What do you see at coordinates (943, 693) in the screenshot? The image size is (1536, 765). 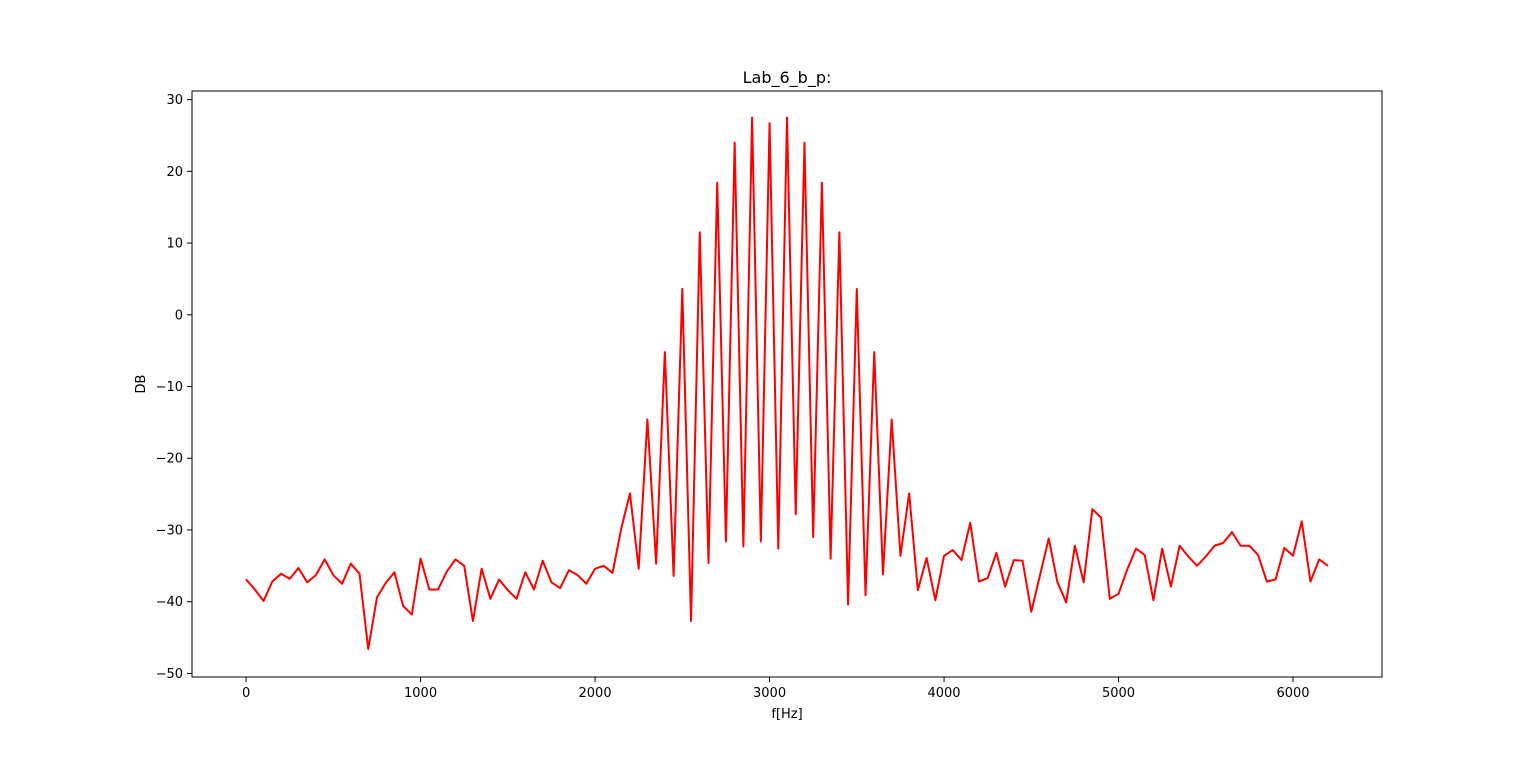 I see `x-tick-label: 4000` at bounding box center [943, 693].